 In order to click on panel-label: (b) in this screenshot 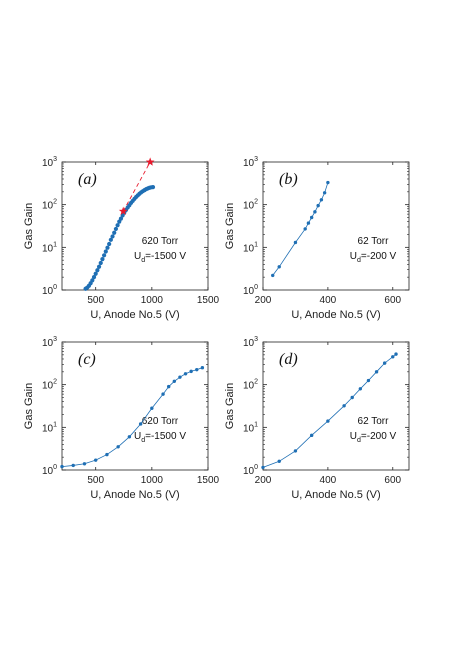, I will do `click(288, 179)`.